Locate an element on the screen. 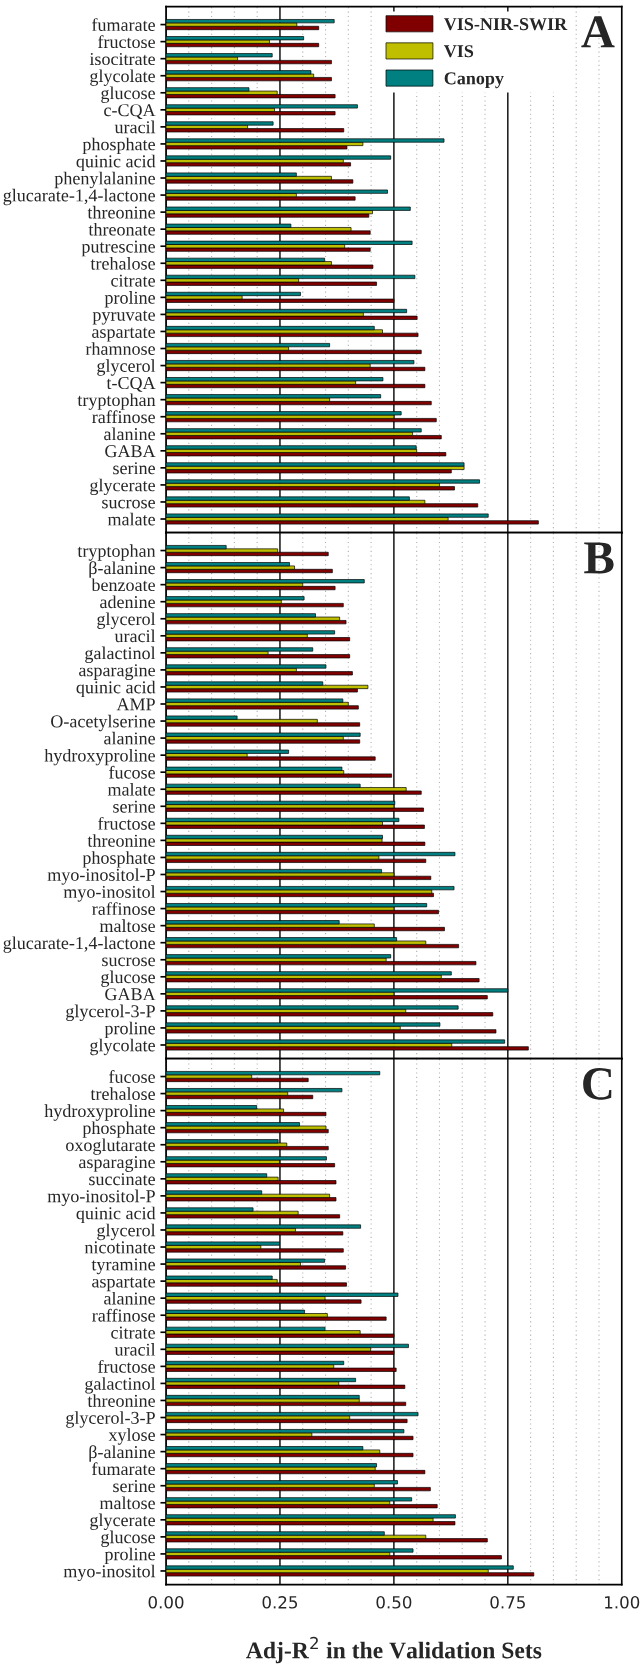 Image resolution: width=641 pixels, height=1668 pixels. y-tick-label: oxoglutarate is located at coordinates (110, 1146).